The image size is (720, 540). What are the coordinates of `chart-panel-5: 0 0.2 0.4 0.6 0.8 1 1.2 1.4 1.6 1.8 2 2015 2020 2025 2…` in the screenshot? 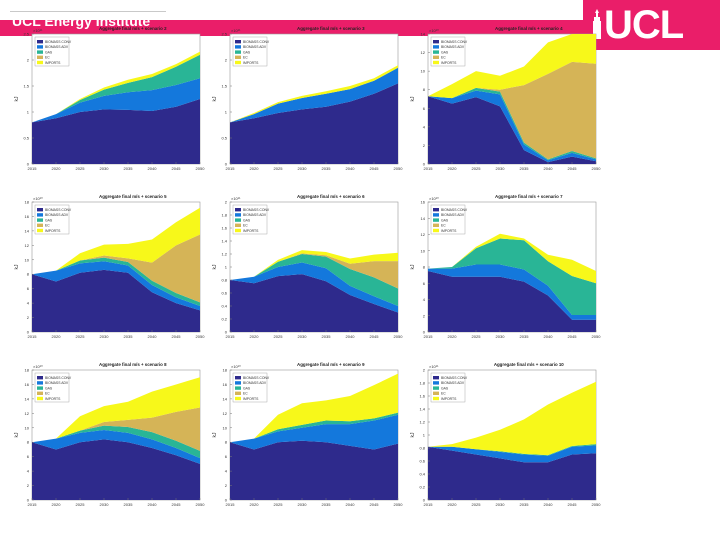 It's located at (307, 256).